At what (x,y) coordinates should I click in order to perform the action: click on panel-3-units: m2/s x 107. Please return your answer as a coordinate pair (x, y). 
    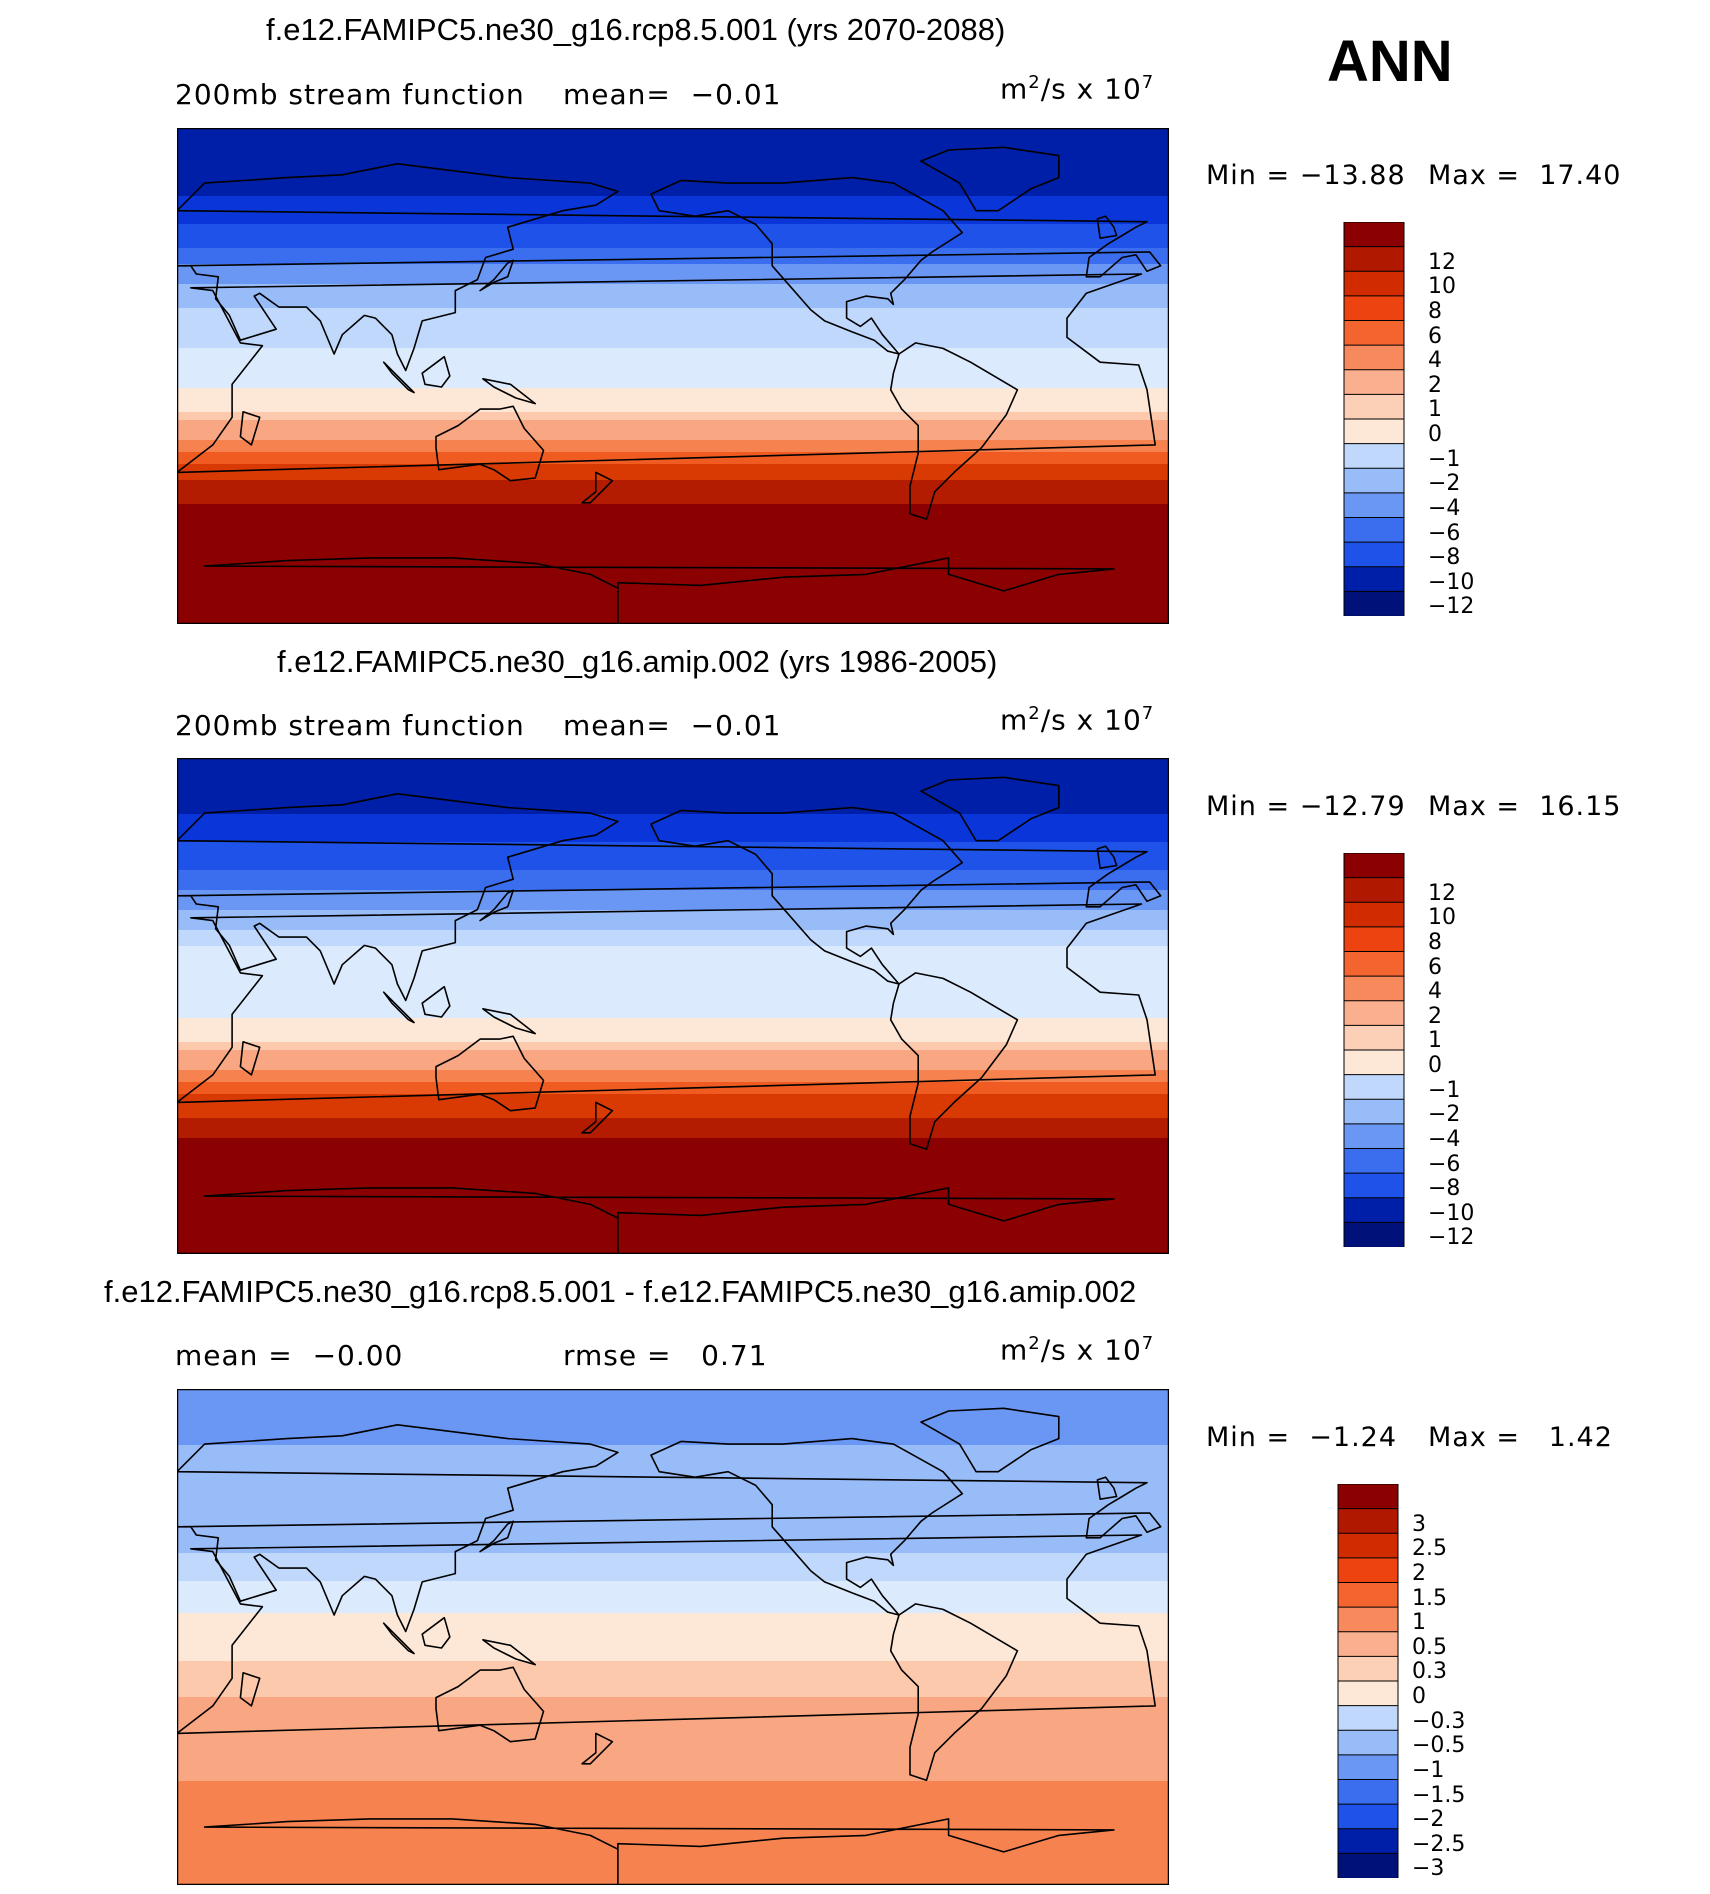
    Looking at the image, I should click on (1077, 1350).